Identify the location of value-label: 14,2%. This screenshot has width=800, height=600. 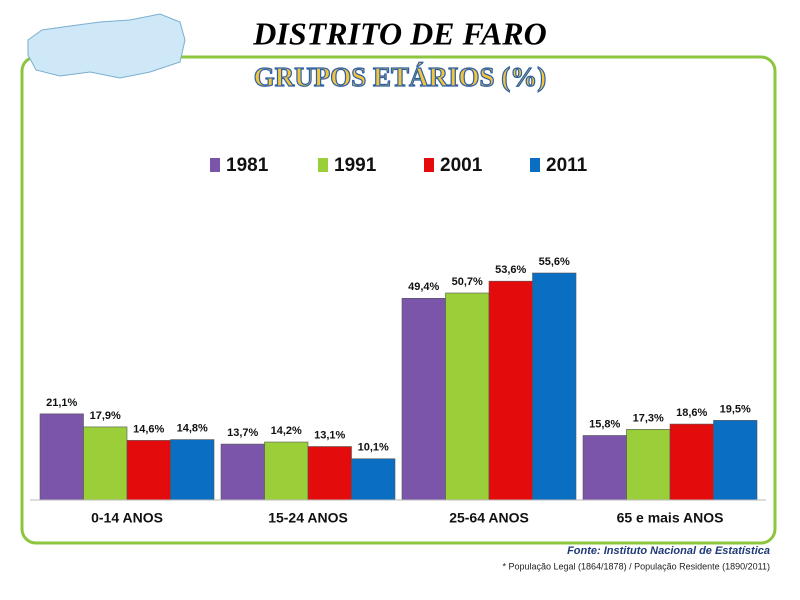
(286, 431).